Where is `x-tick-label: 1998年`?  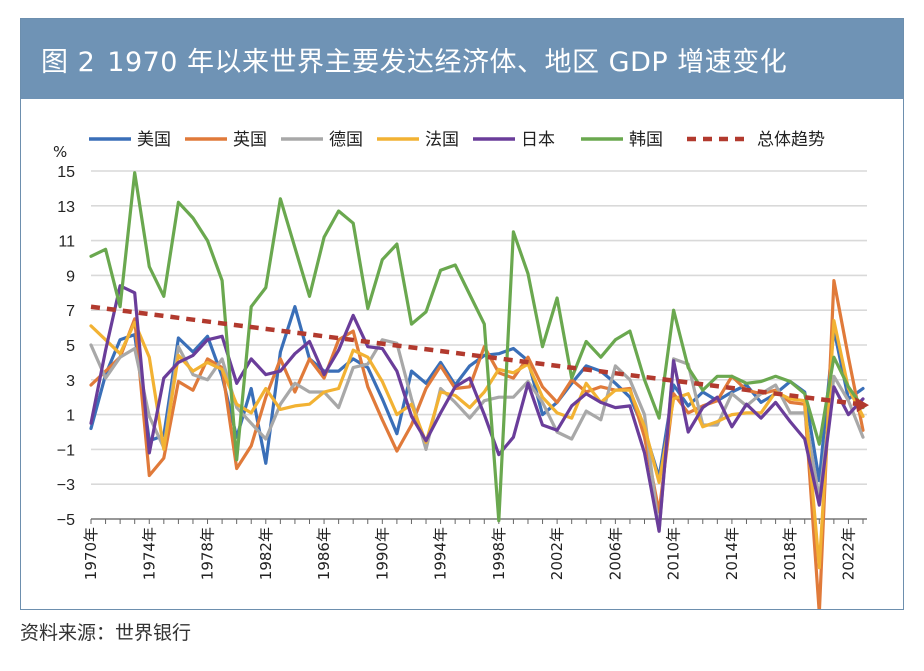 x-tick-label: 1998年 is located at coordinates (499, 553).